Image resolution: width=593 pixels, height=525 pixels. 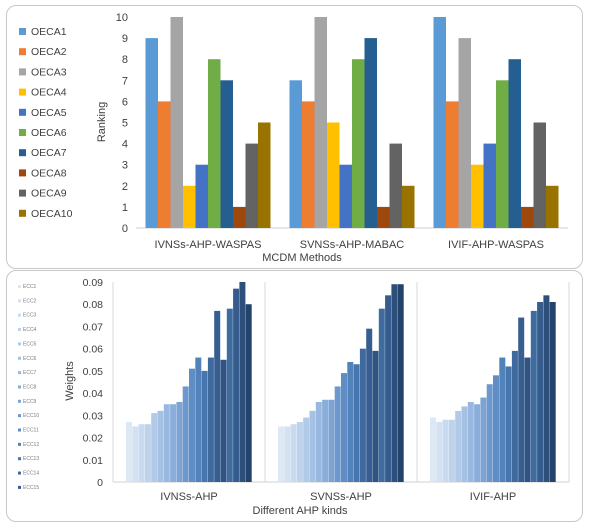 I want to click on y-tick-label: 3, so click(x=125, y=166).